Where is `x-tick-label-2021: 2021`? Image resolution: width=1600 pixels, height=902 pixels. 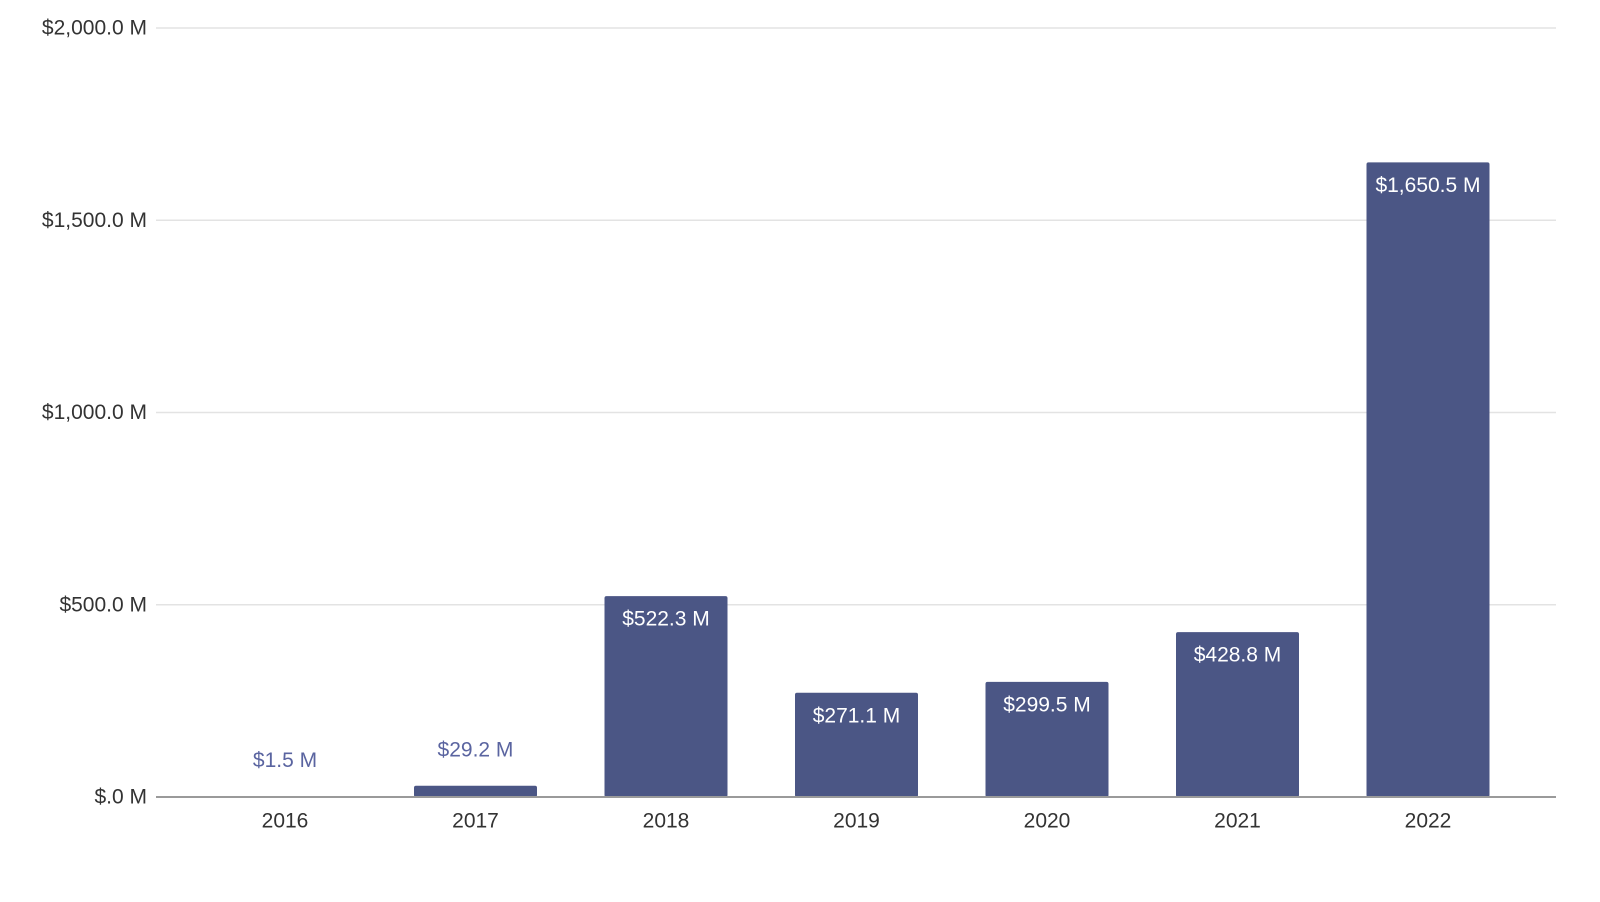 x-tick-label-2021: 2021 is located at coordinates (1237, 821).